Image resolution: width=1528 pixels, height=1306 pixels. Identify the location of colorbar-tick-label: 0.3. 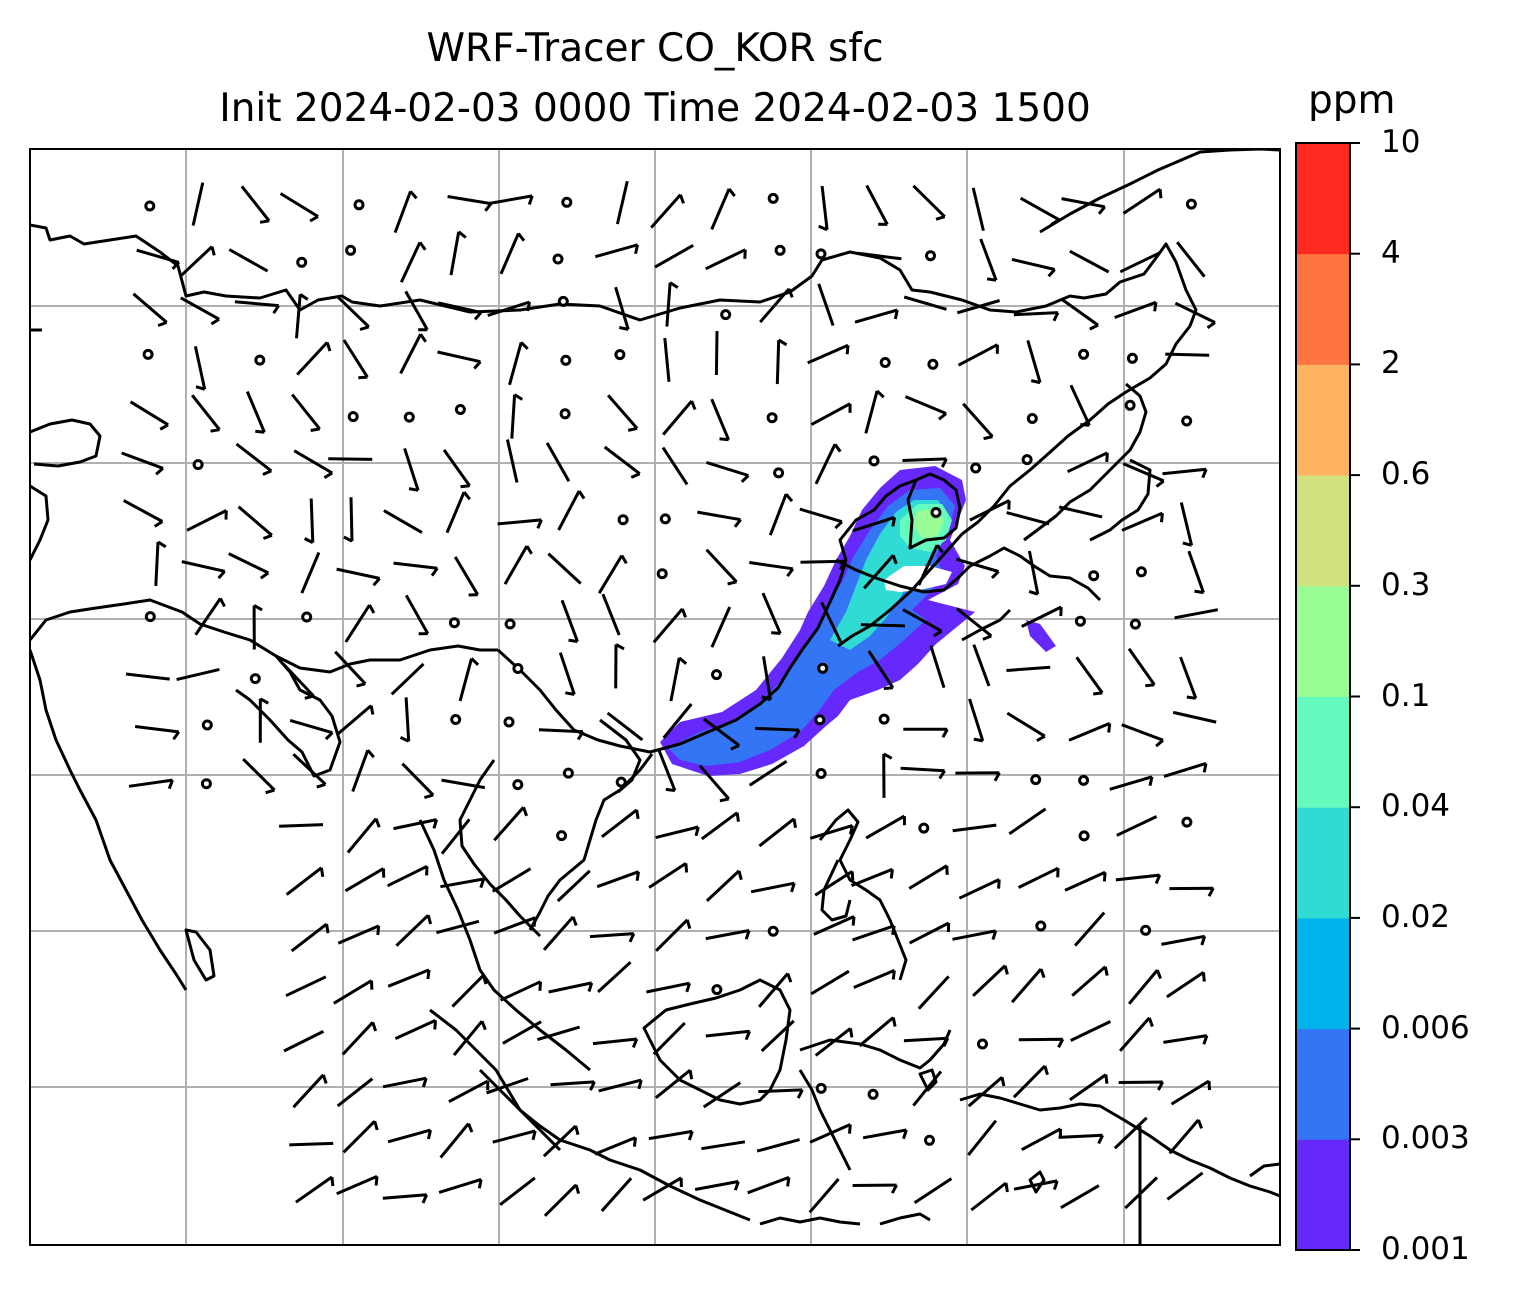
(1406, 584).